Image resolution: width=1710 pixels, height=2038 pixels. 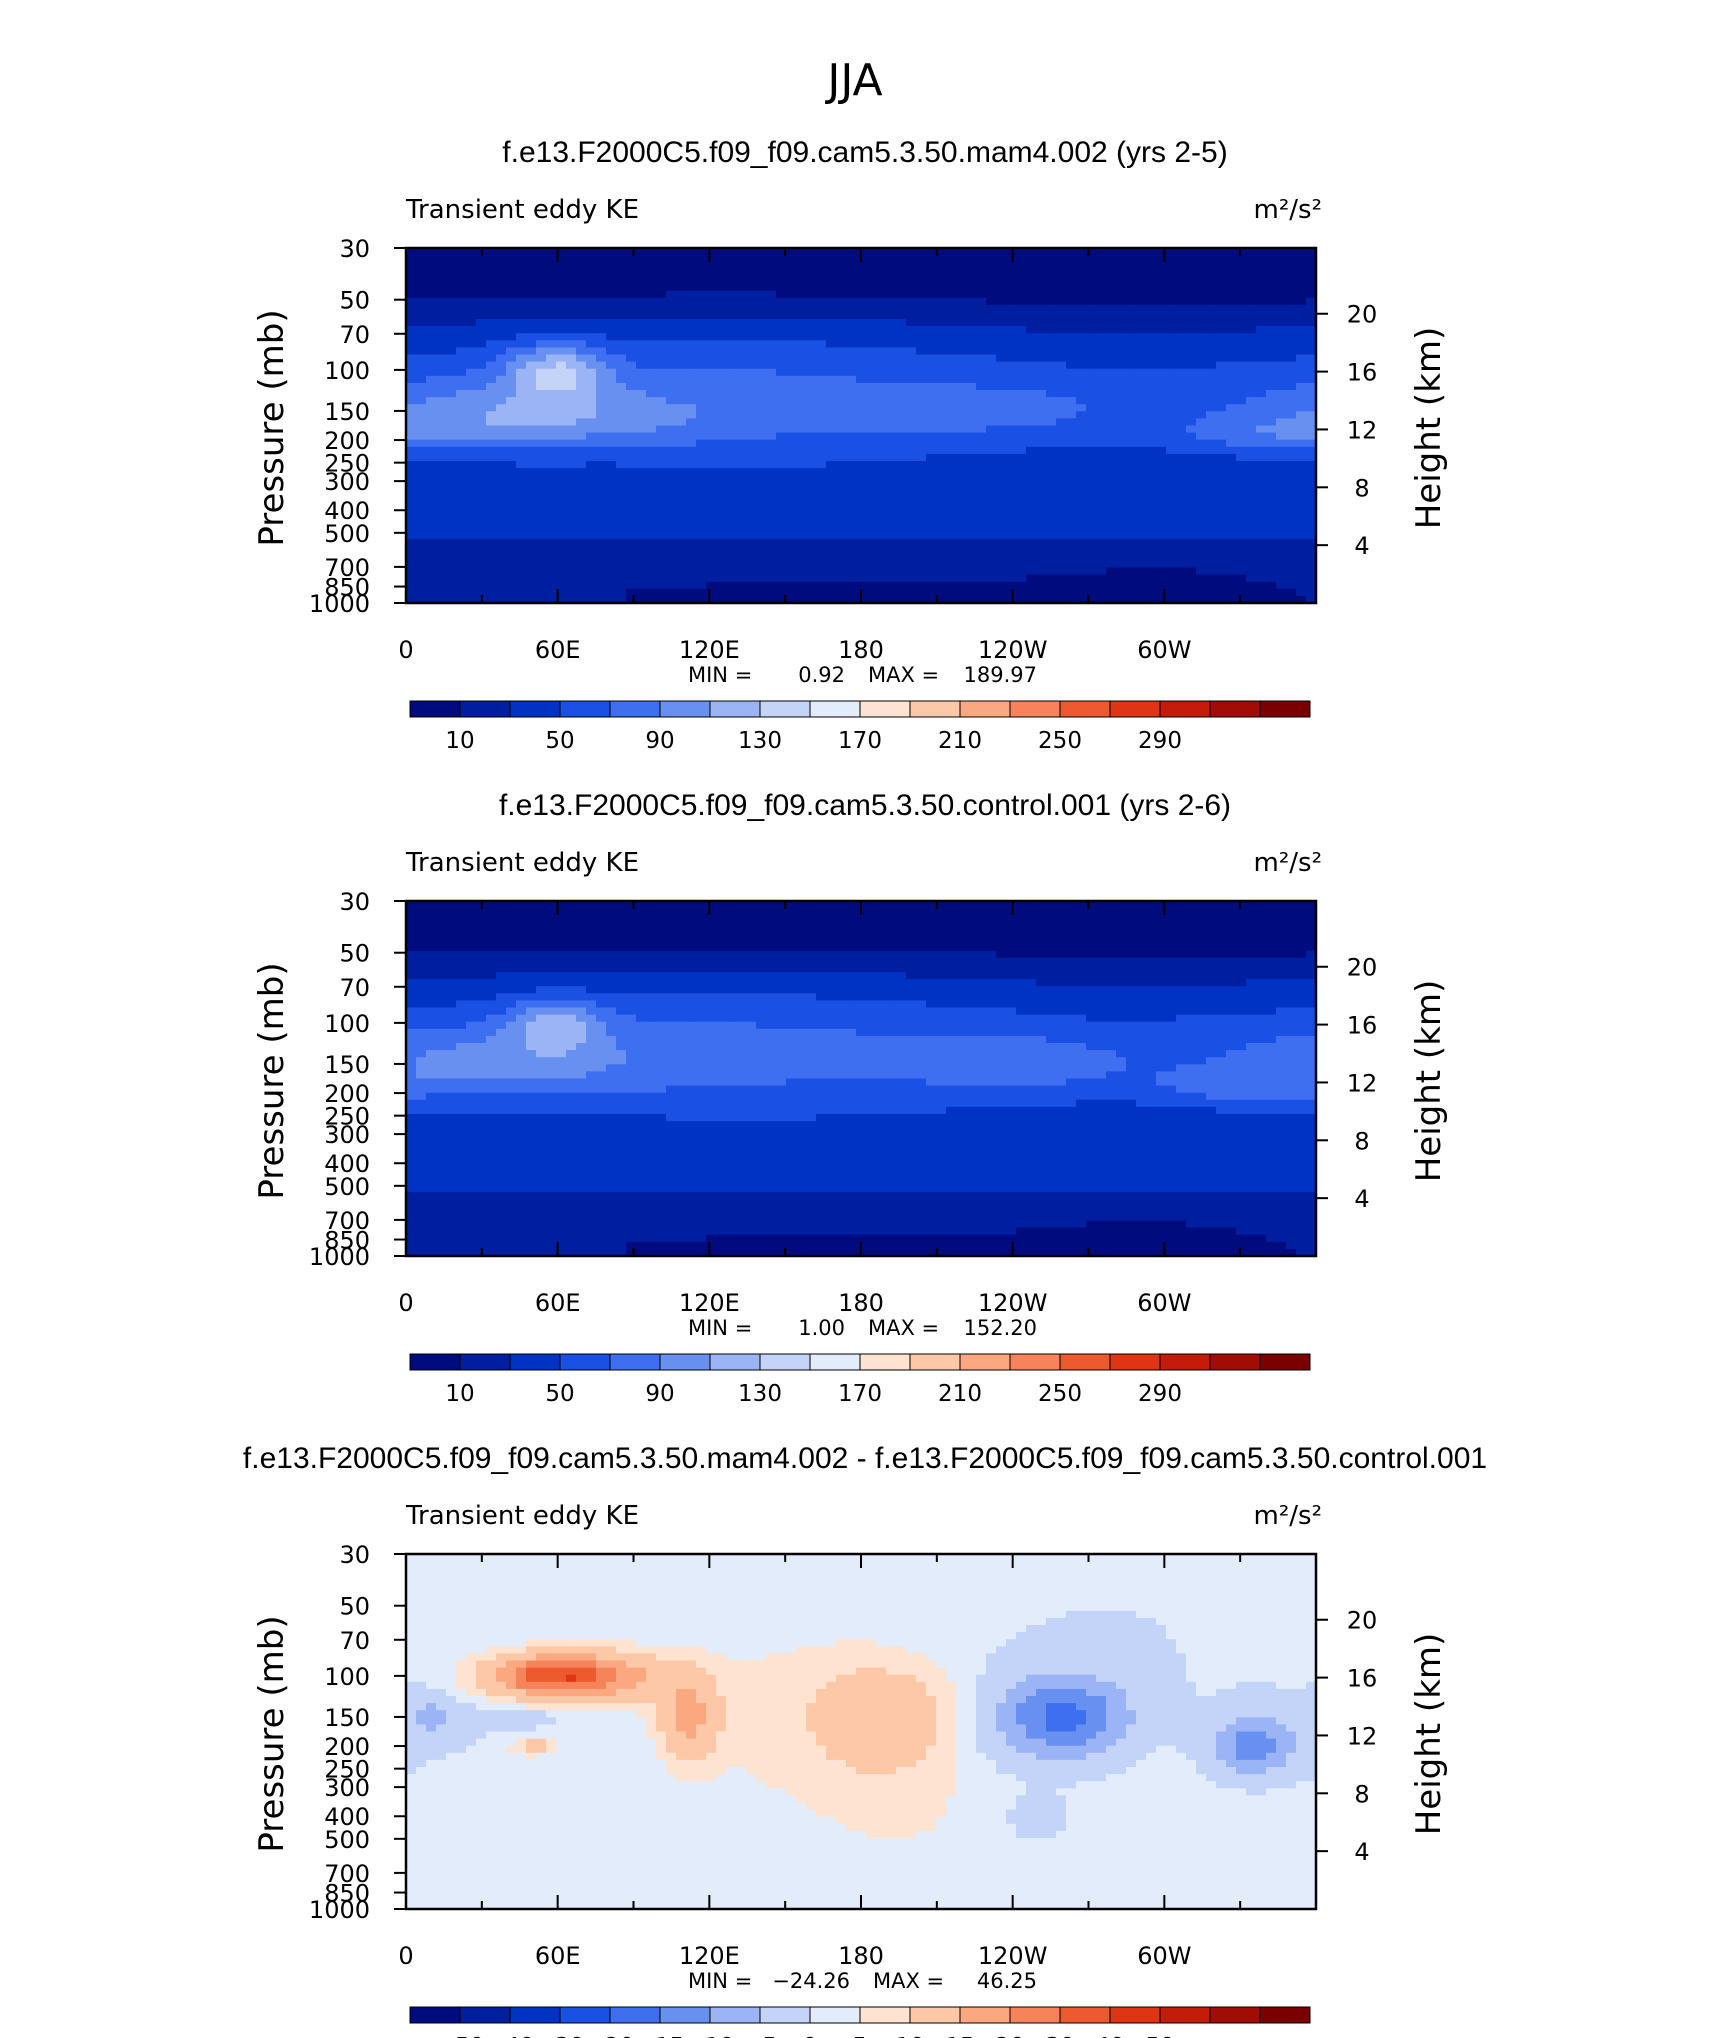 What do you see at coordinates (685, 709) in the screenshot?
I see `colorbar-box` at bounding box center [685, 709].